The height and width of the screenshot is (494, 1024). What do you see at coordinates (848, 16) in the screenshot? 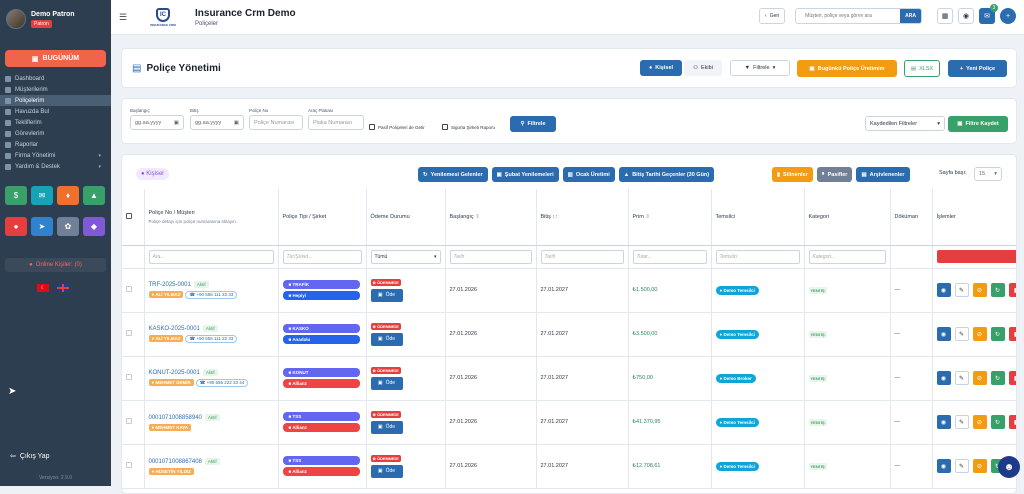
I see `search-input` at bounding box center [848, 16].